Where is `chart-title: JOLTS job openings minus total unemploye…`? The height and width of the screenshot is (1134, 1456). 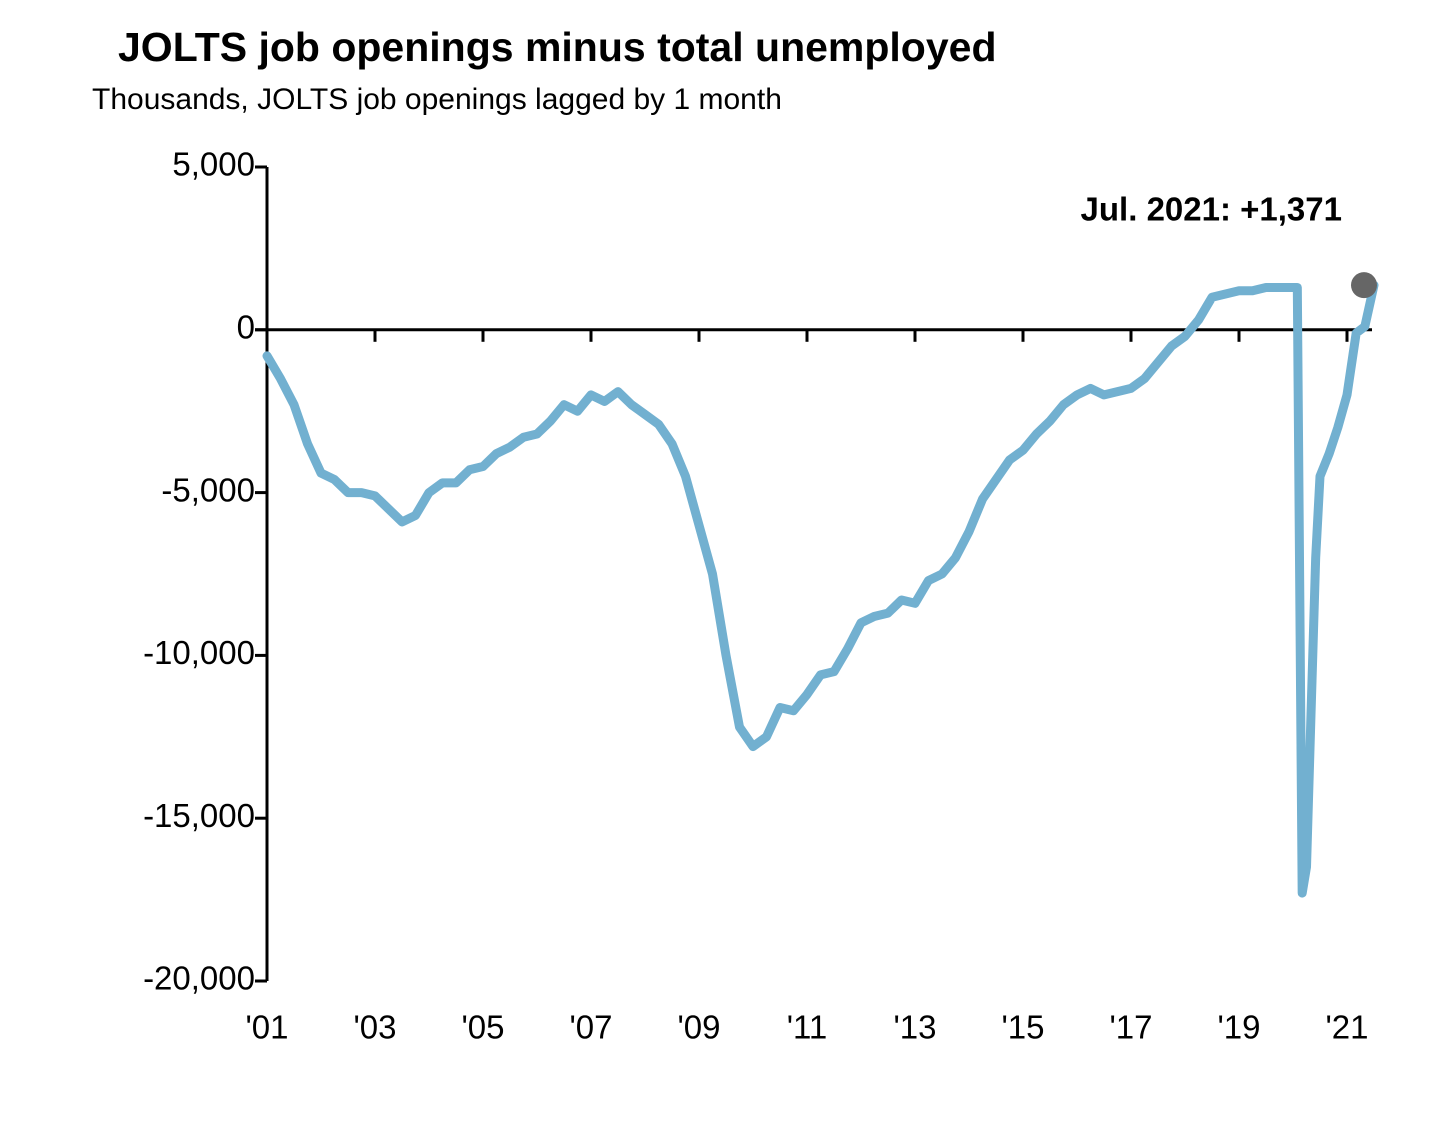
chart-title: JOLTS job openings minus total unemploye… is located at coordinates (557, 47).